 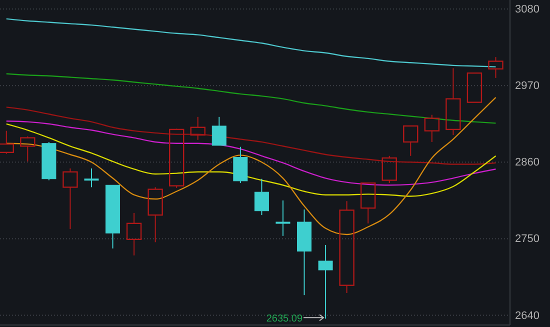 What do you see at coordinates (527, 316) in the screenshot?
I see `y-tick-label: 2640` at bounding box center [527, 316].